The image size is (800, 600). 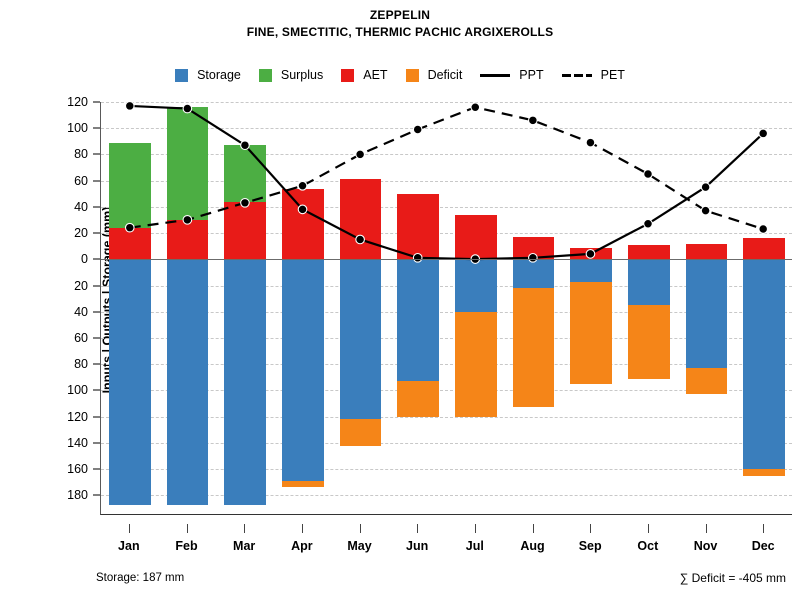 I want to click on legend-label: Storage, so click(x=219, y=75).